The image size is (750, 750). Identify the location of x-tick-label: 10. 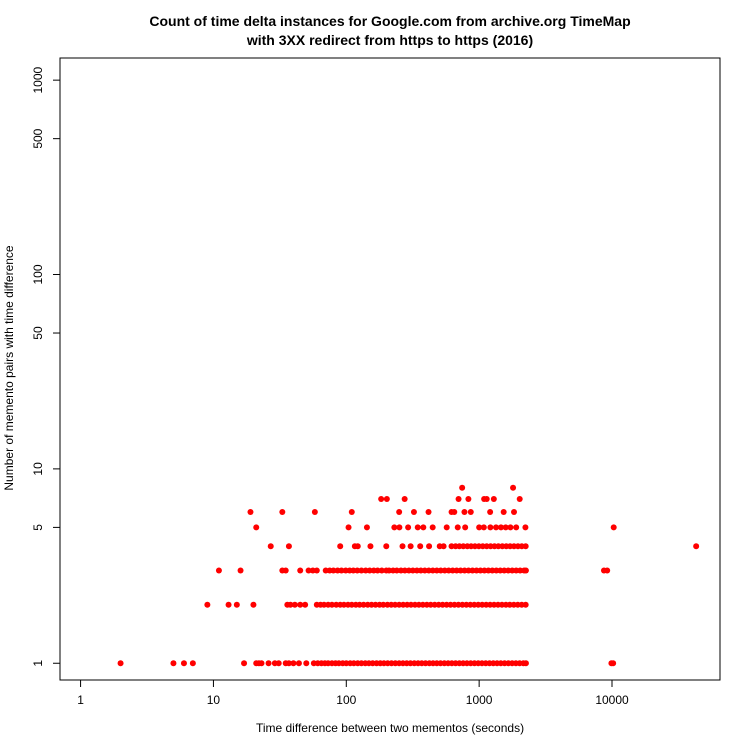
(214, 700).